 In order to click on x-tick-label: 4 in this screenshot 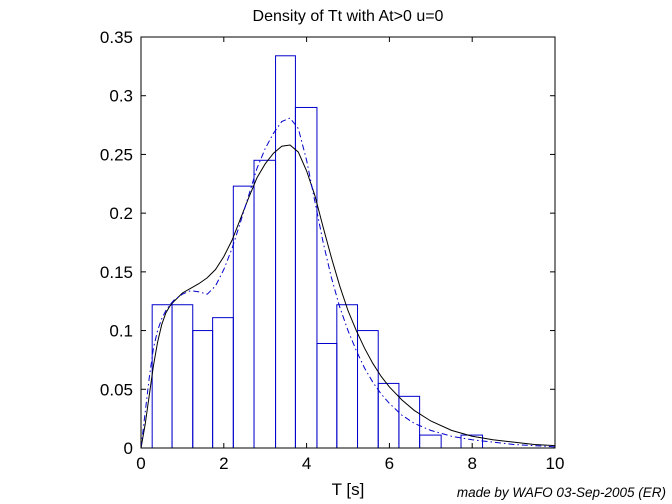, I will do `click(306, 463)`.